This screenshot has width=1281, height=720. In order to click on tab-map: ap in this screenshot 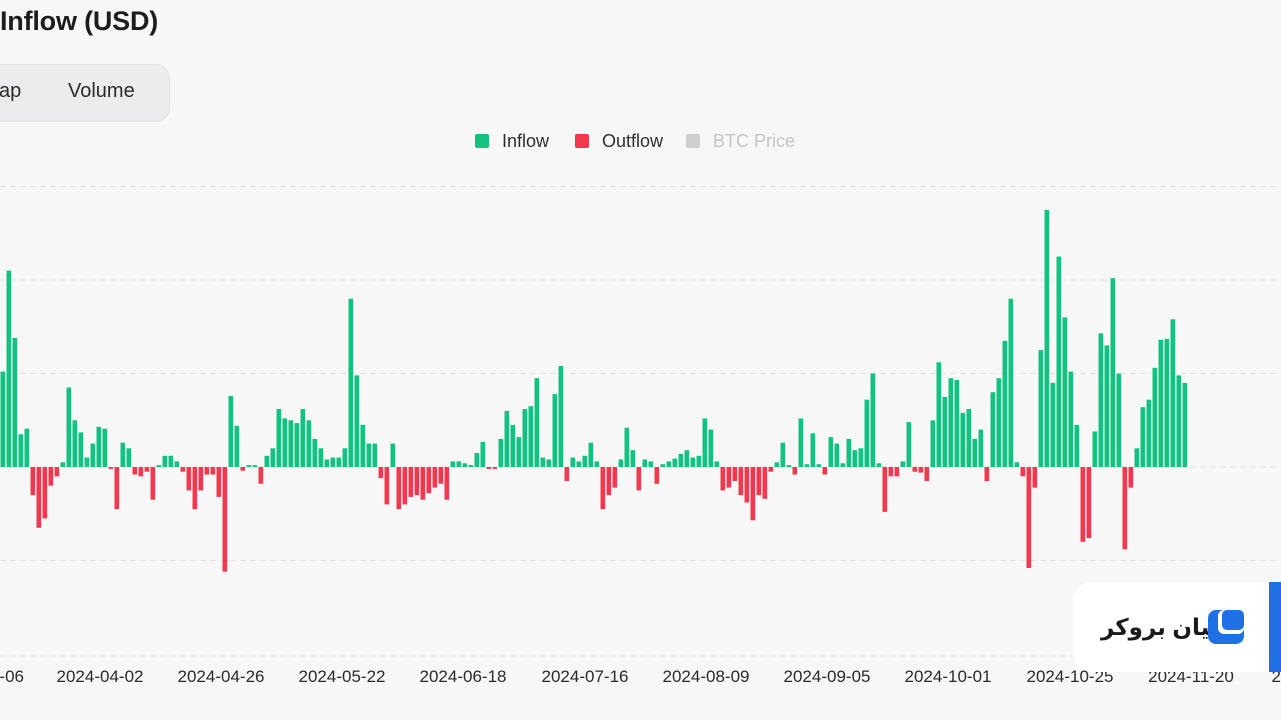, I will do `click(11, 91)`.